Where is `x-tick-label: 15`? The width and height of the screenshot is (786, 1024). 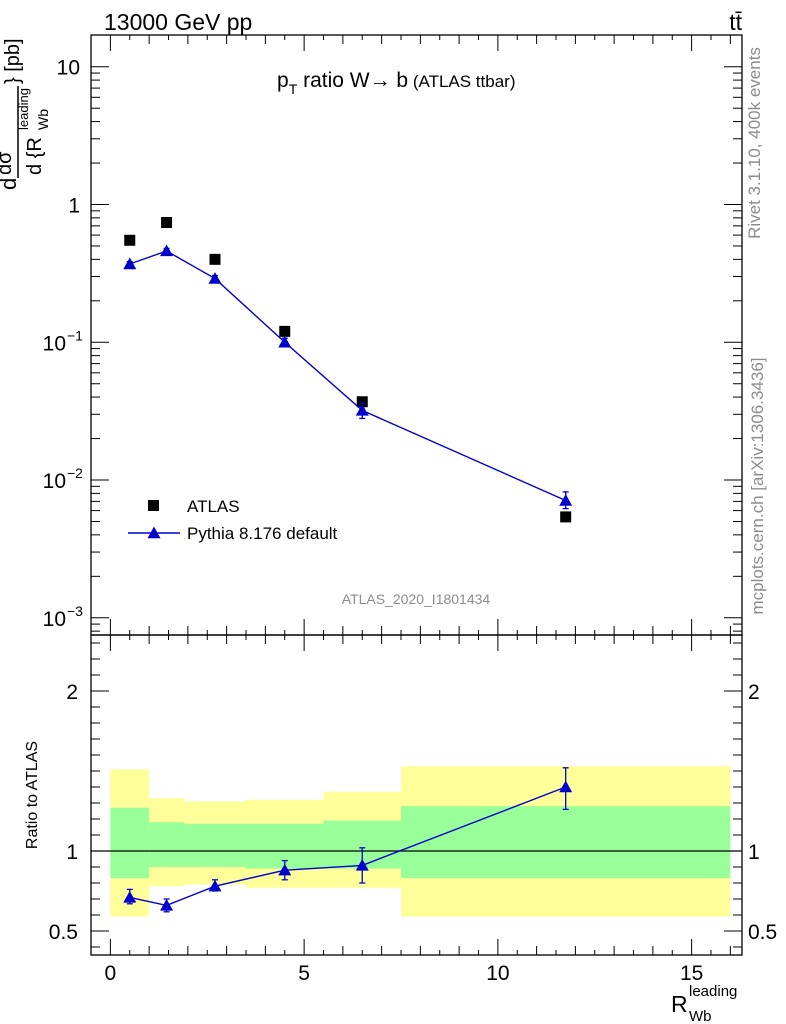
x-tick-label: 15 is located at coordinates (691, 973).